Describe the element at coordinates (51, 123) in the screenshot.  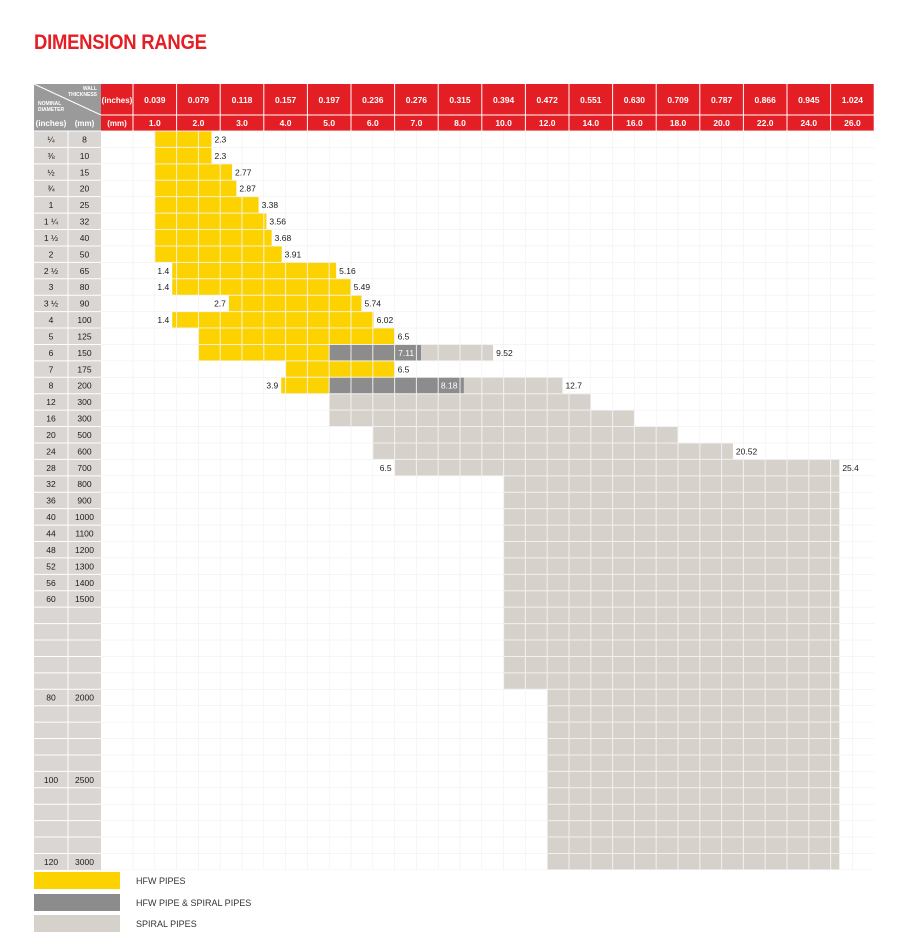
I see `diameter-unit-inches: (inches)` at that location.